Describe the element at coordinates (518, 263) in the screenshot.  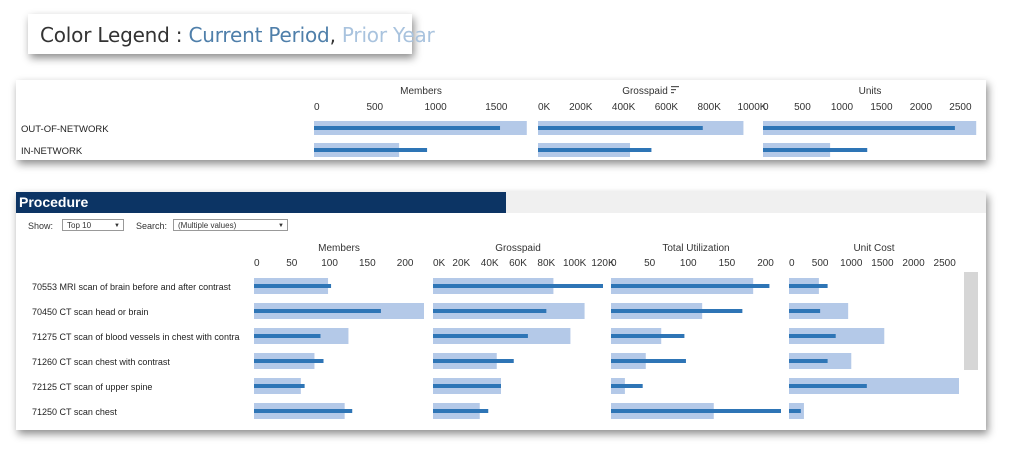
I see `tick-label: 60K` at that location.